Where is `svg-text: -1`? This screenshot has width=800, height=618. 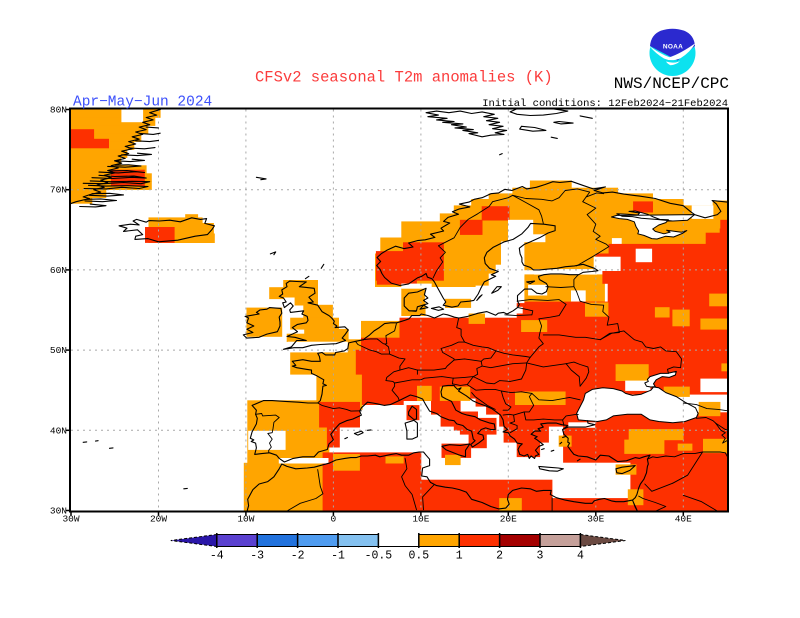
svg-text: -1 is located at coordinates (338, 556).